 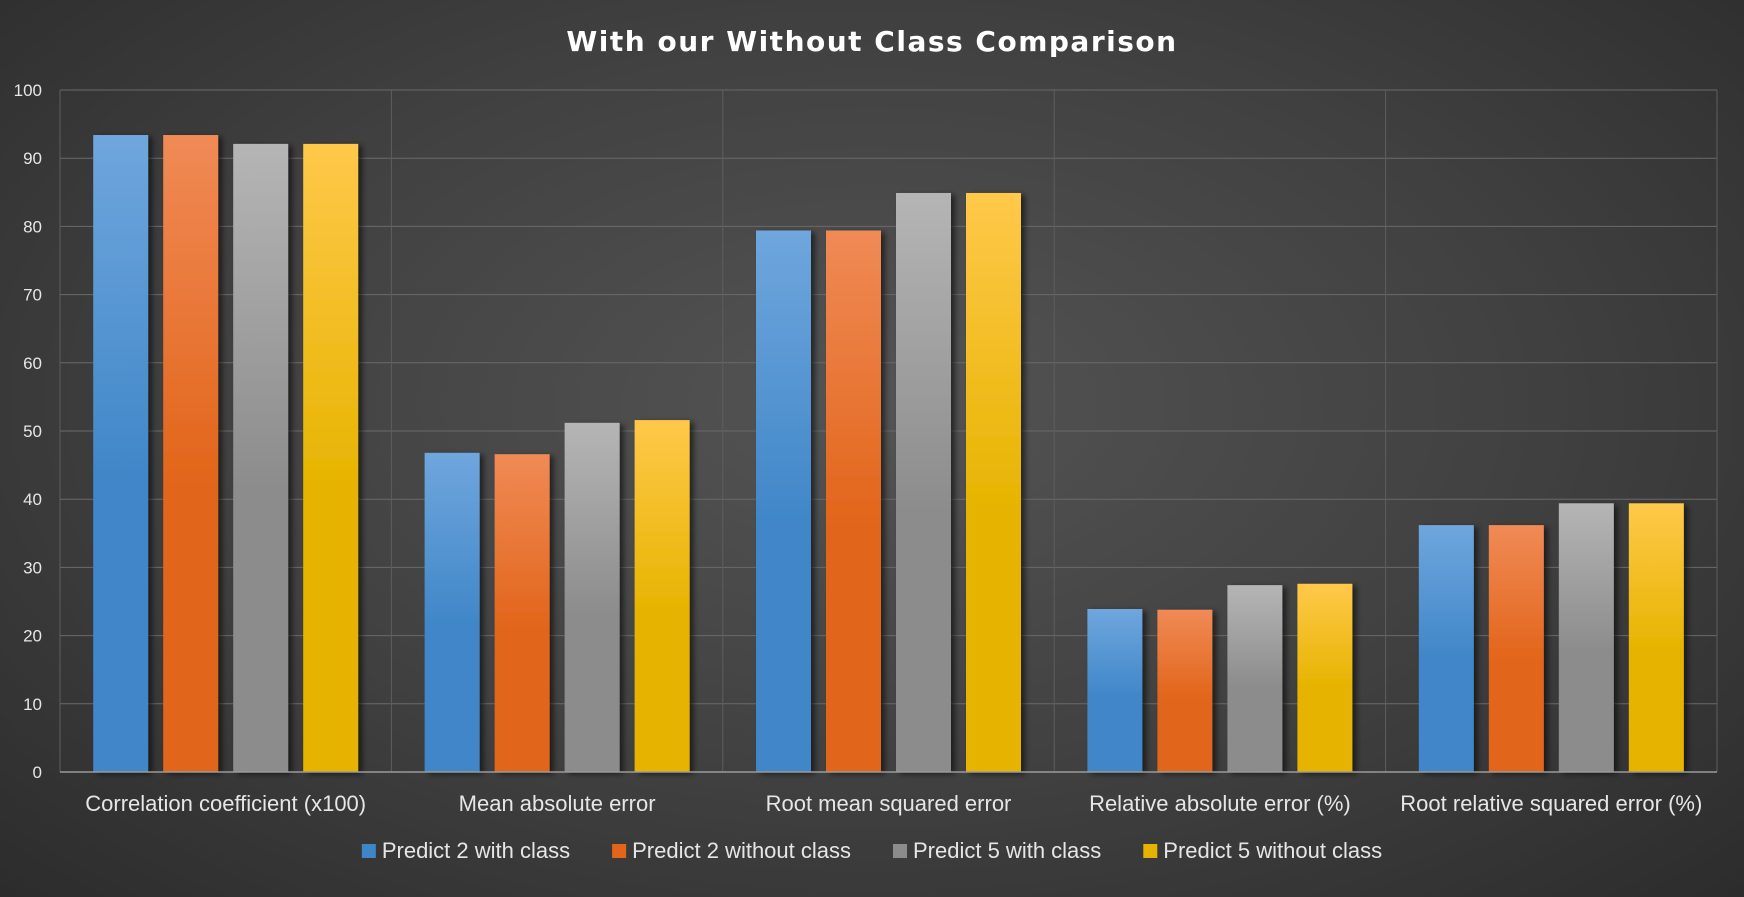 What do you see at coordinates (32, 704) in the screenshot?
I see `y-tick-label: 10` at bounding box center [32, 704].